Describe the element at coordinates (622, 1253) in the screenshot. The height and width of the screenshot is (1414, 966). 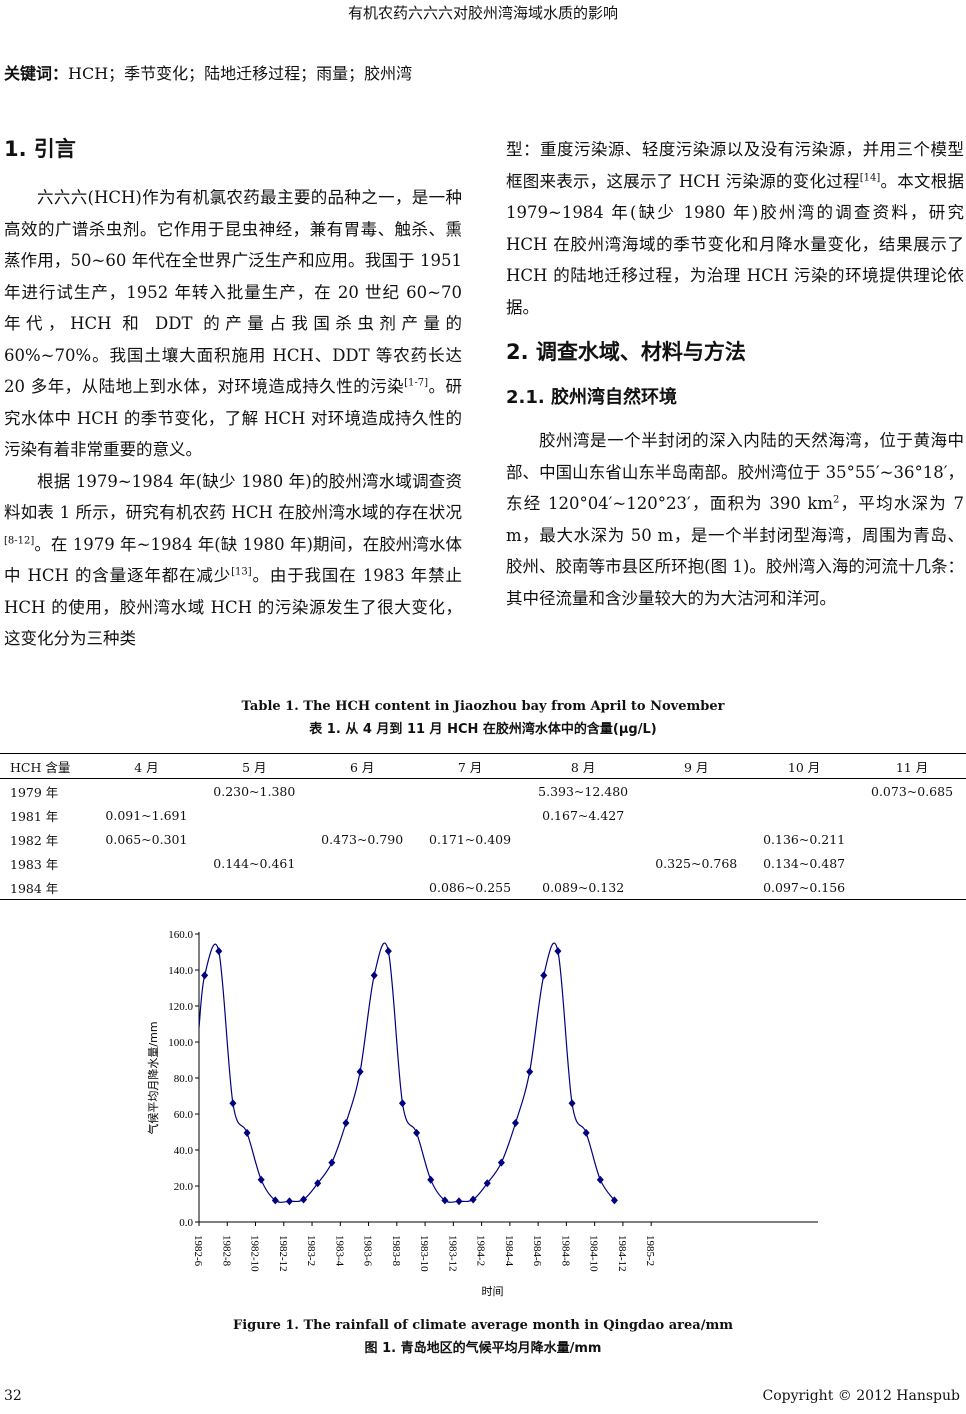
I see `x-tick-label: 1984-12` at that location.